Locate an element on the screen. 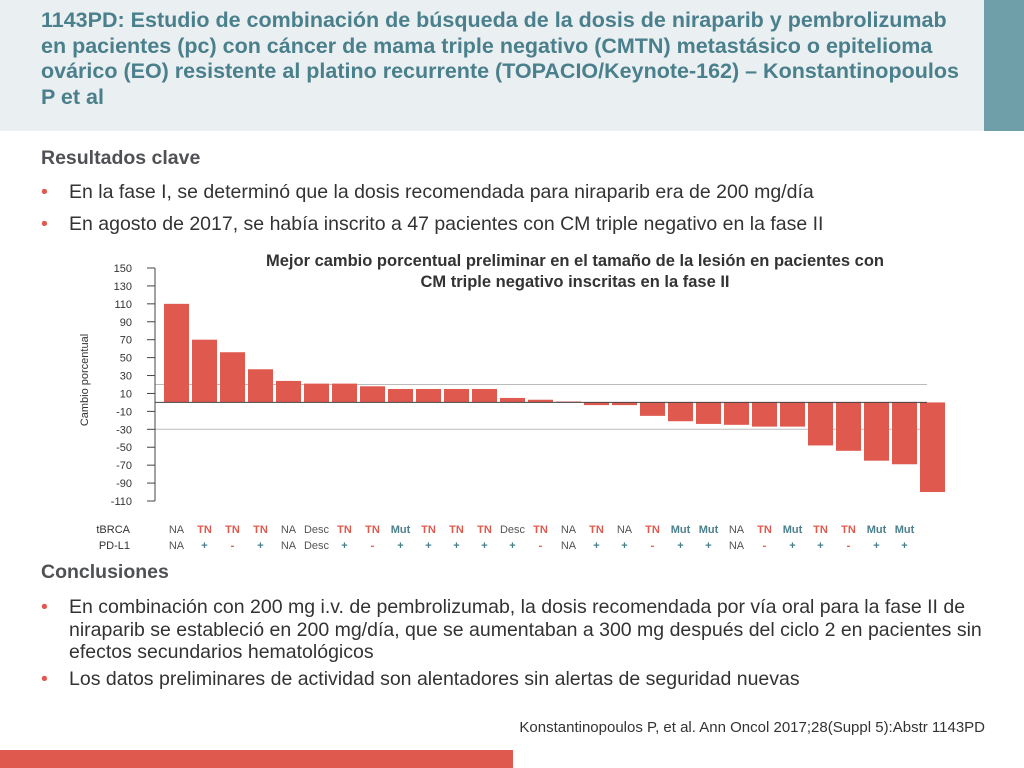 The image size is (1024, 768). pdl1-cell: Desc is located at coordinates (317, 546).